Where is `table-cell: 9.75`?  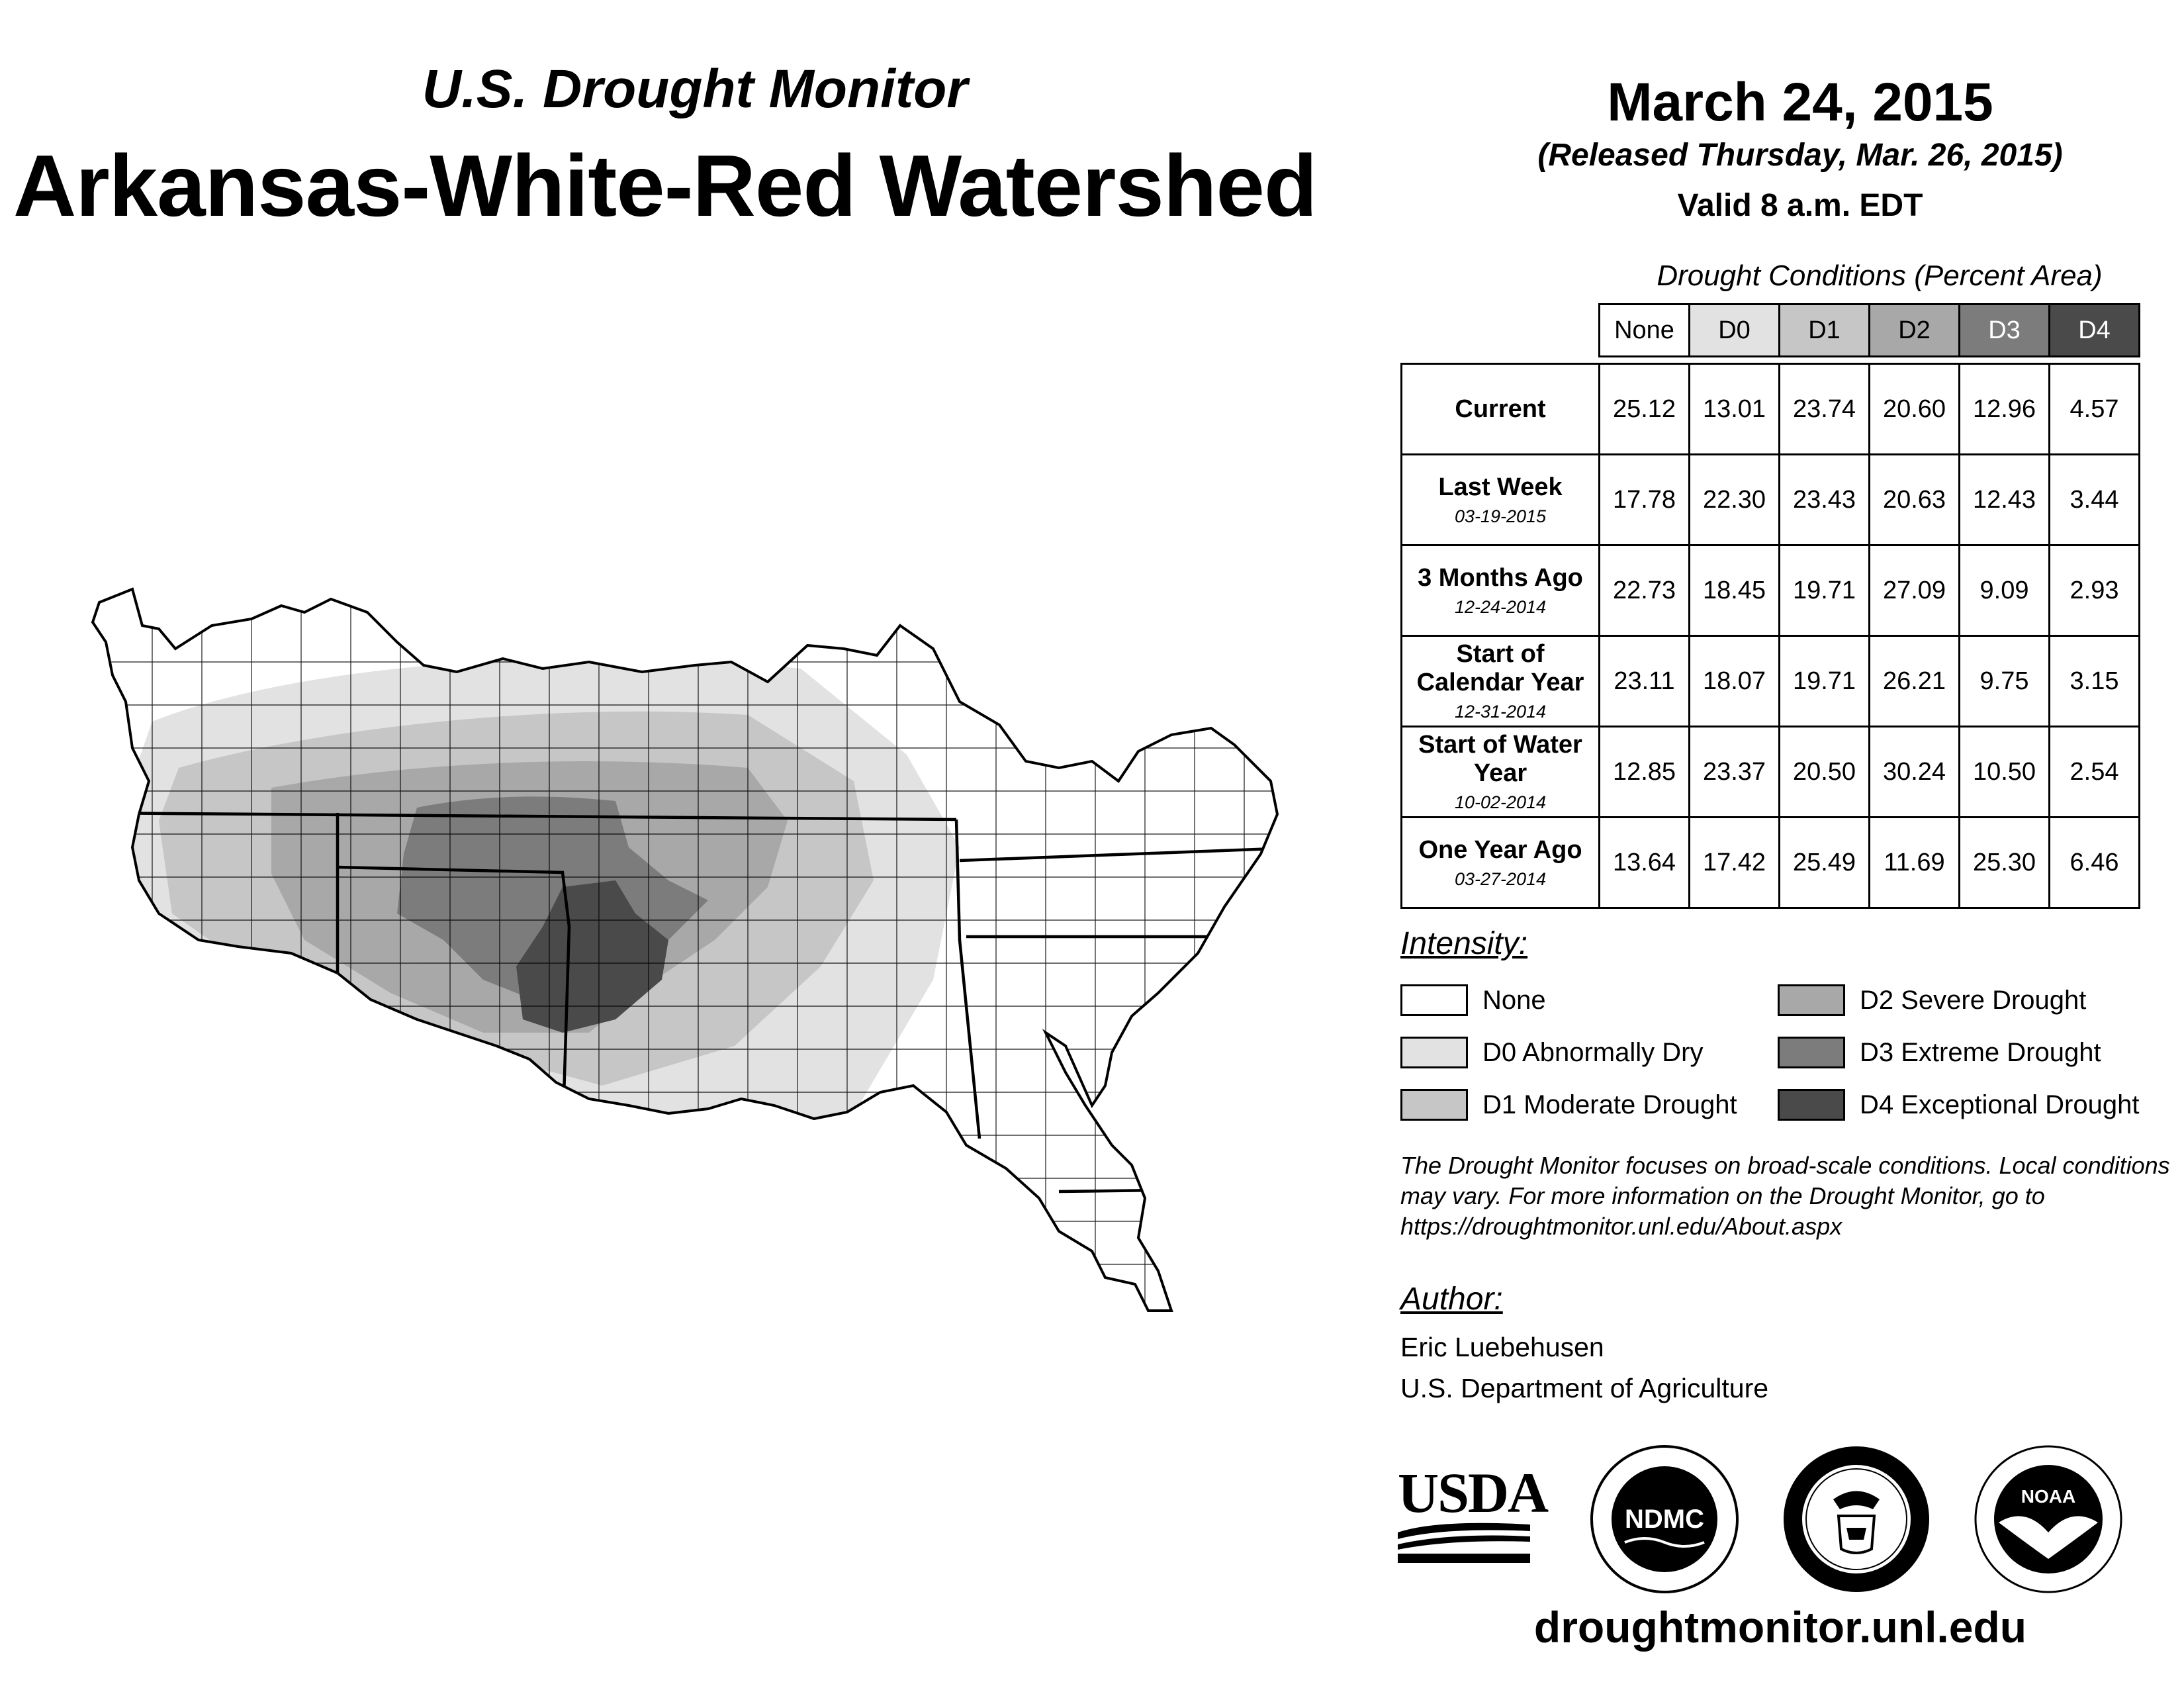
table-cell: 9.75 is located at coordinates (2004, 681).